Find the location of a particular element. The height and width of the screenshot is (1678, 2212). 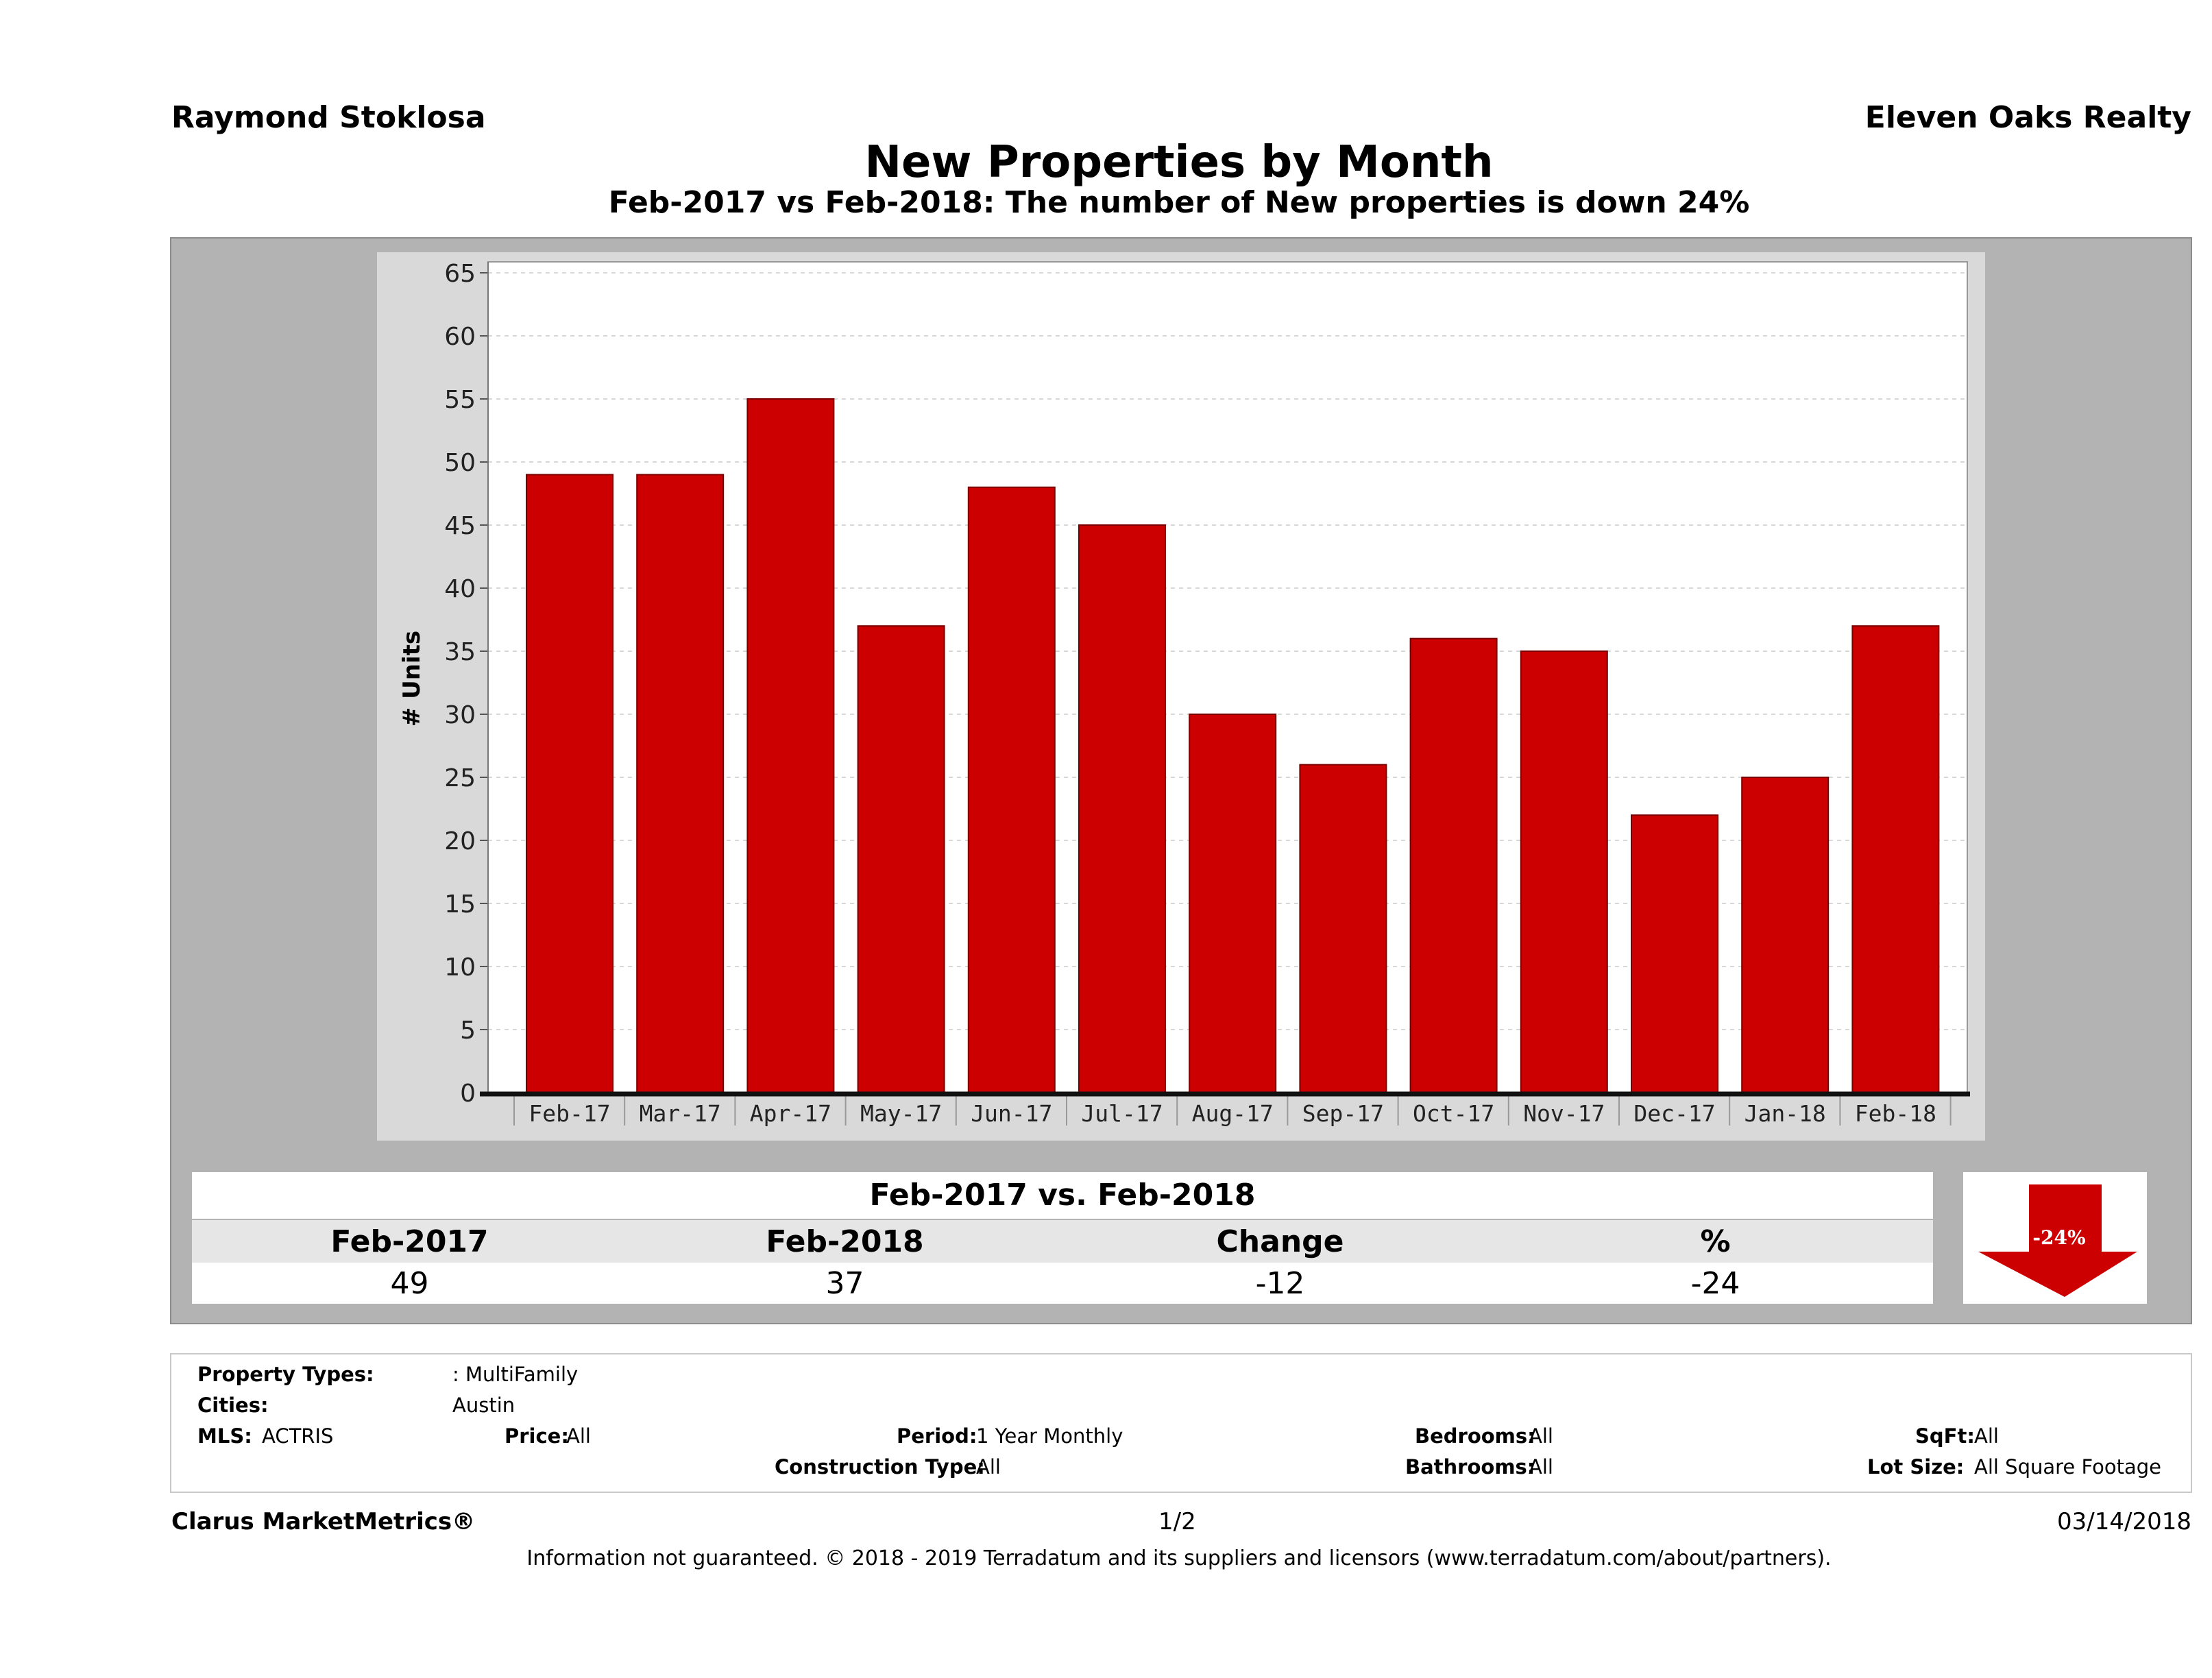

footer-brand: Clarus MarketMetrics® is located at coordinates (323, 1521).